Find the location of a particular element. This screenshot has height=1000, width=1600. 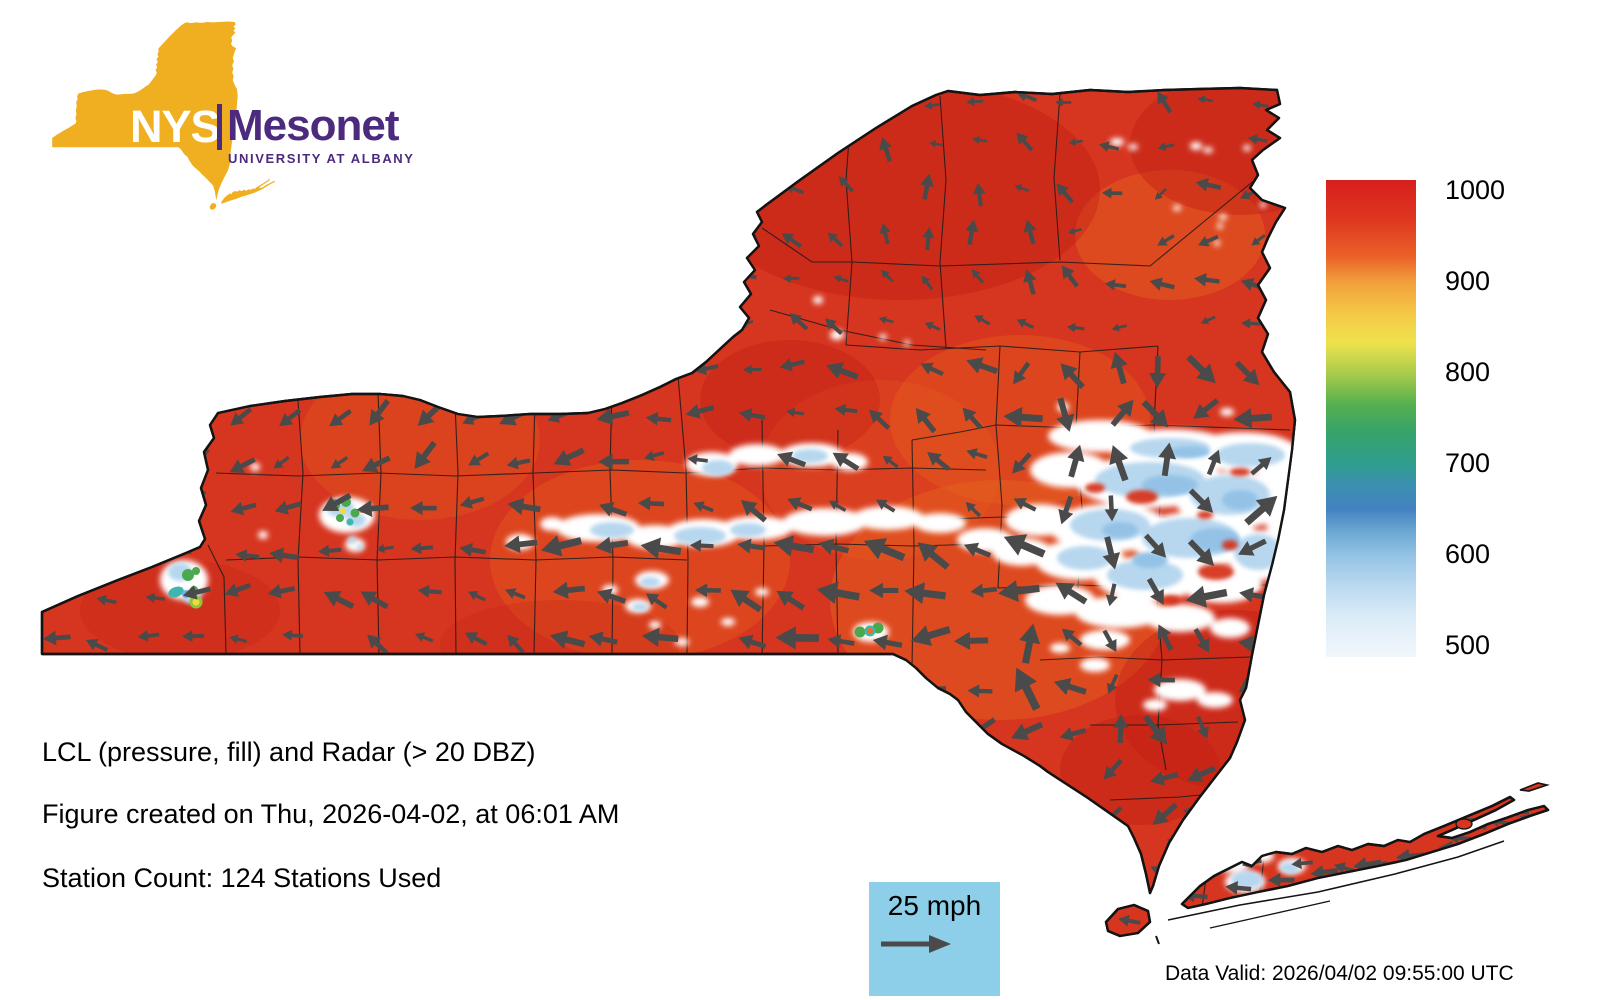

colorbar-tick-800: 800 is located at coordinates (1468, 372).